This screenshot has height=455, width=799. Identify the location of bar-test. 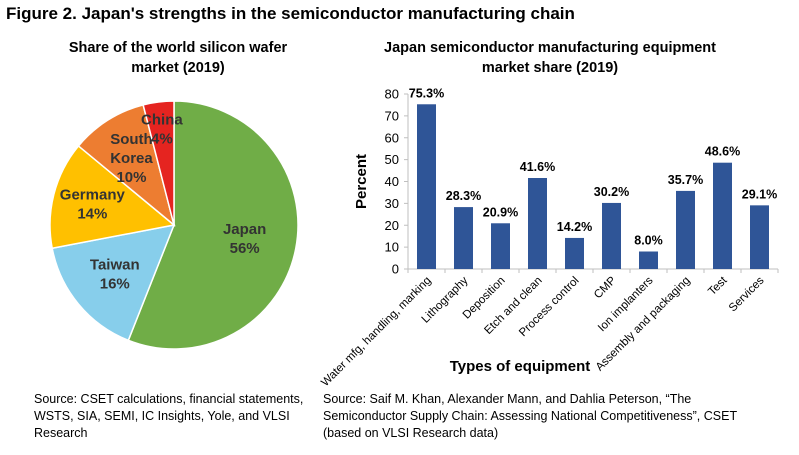
(722, 215).